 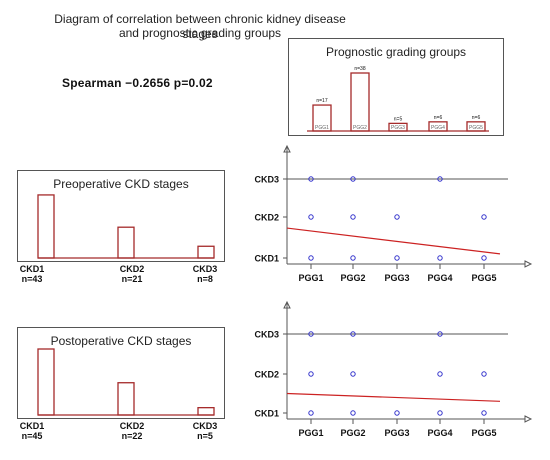 What do you see at coordinates (205, 279) in the screenshot?
I see `ckd-category-count: n=8` at bounding box center [205, 279].